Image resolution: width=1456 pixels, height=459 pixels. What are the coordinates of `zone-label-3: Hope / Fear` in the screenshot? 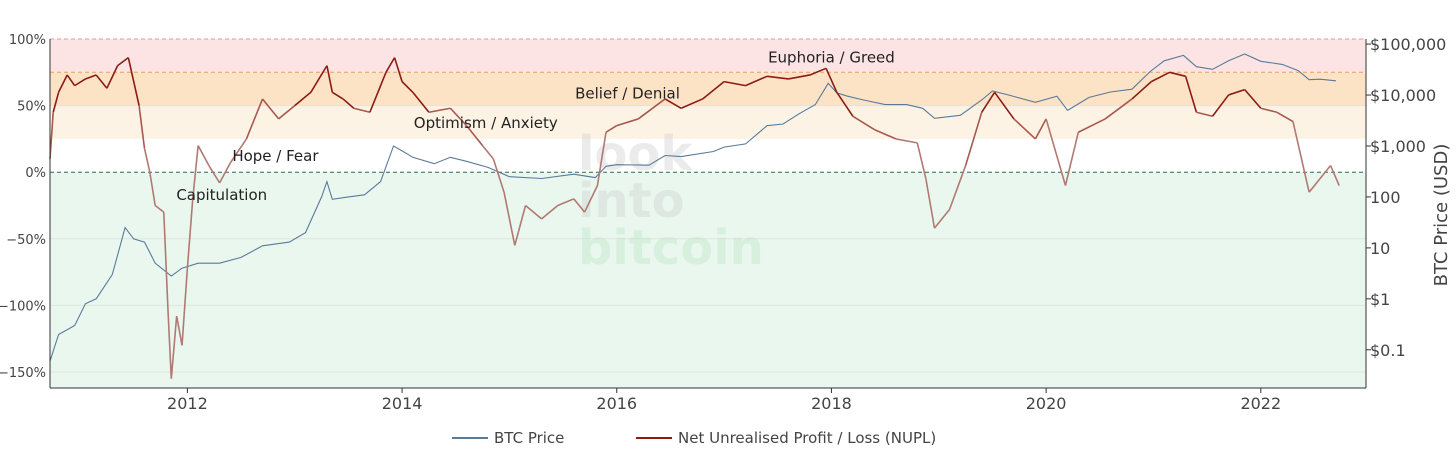 It's located at (275, 156).